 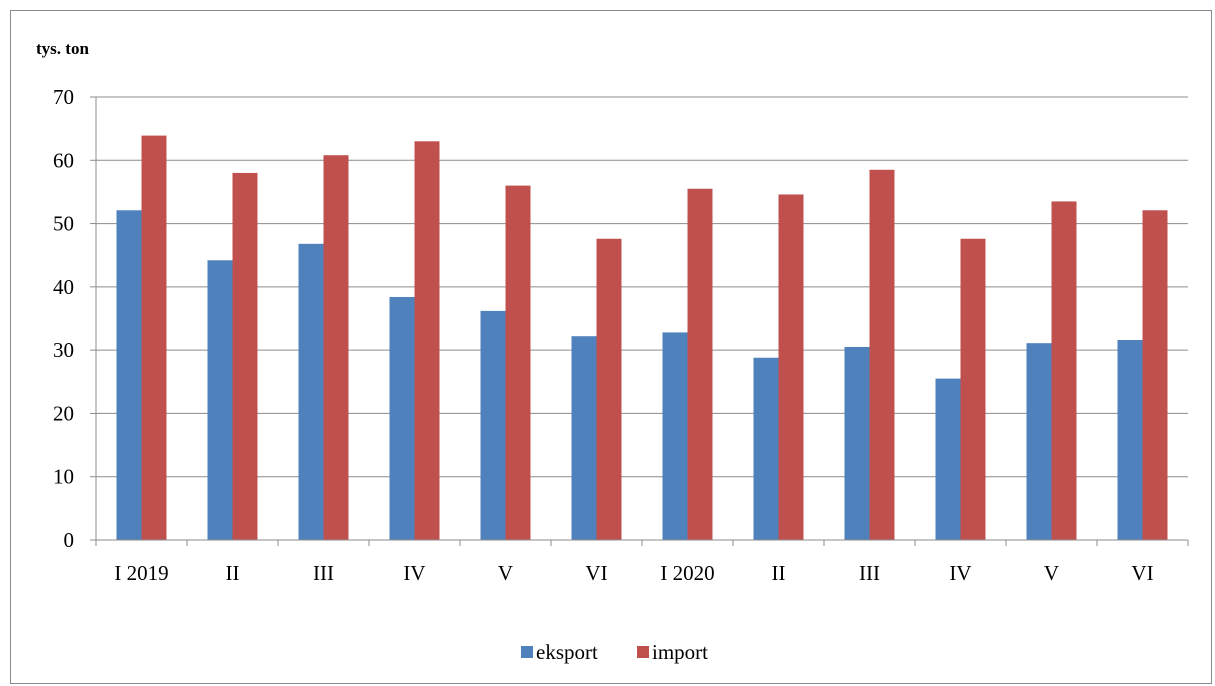 I want to click on x-tick-labels: I 2019 II III IV V VI I 2020 II III IV V VI, so click(x=633, y=573).